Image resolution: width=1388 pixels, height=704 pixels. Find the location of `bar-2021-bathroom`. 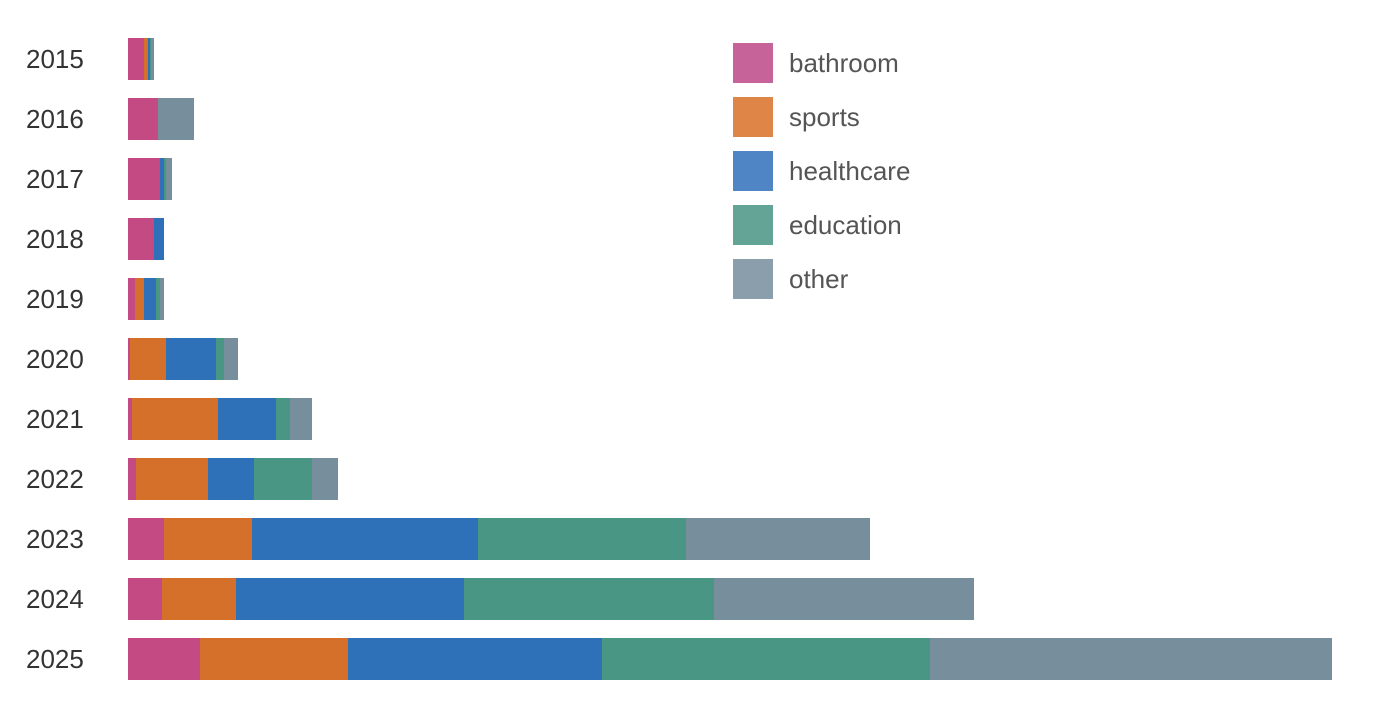

bar-2021-bathroom is located at coordinates (130, 419).